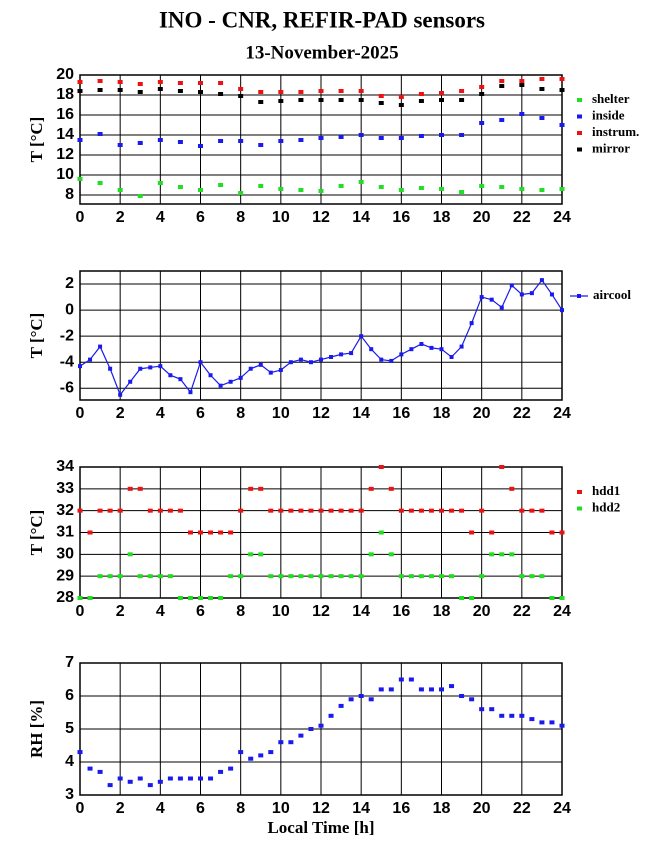 The width and height of the screenshot is (655, 860). I want to click on x-tick-label: 6, so click(200, 808).